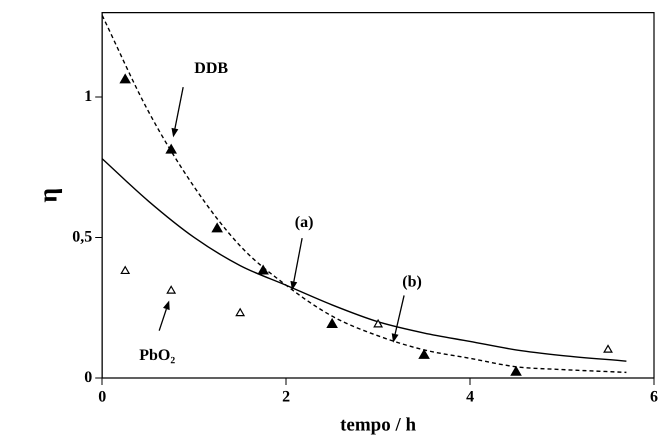 The height and width of the screenshot is (441, 661). Describe the element at coordinates (654, 397) in the screenshot. I see `x-tick-label: 6` at that location.